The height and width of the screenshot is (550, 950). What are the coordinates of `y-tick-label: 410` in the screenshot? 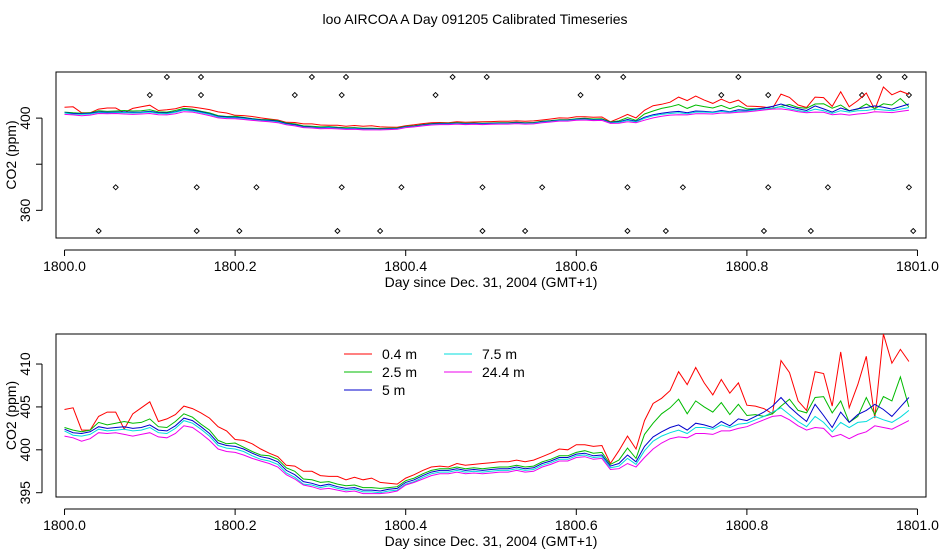 It's located at (25, 364).